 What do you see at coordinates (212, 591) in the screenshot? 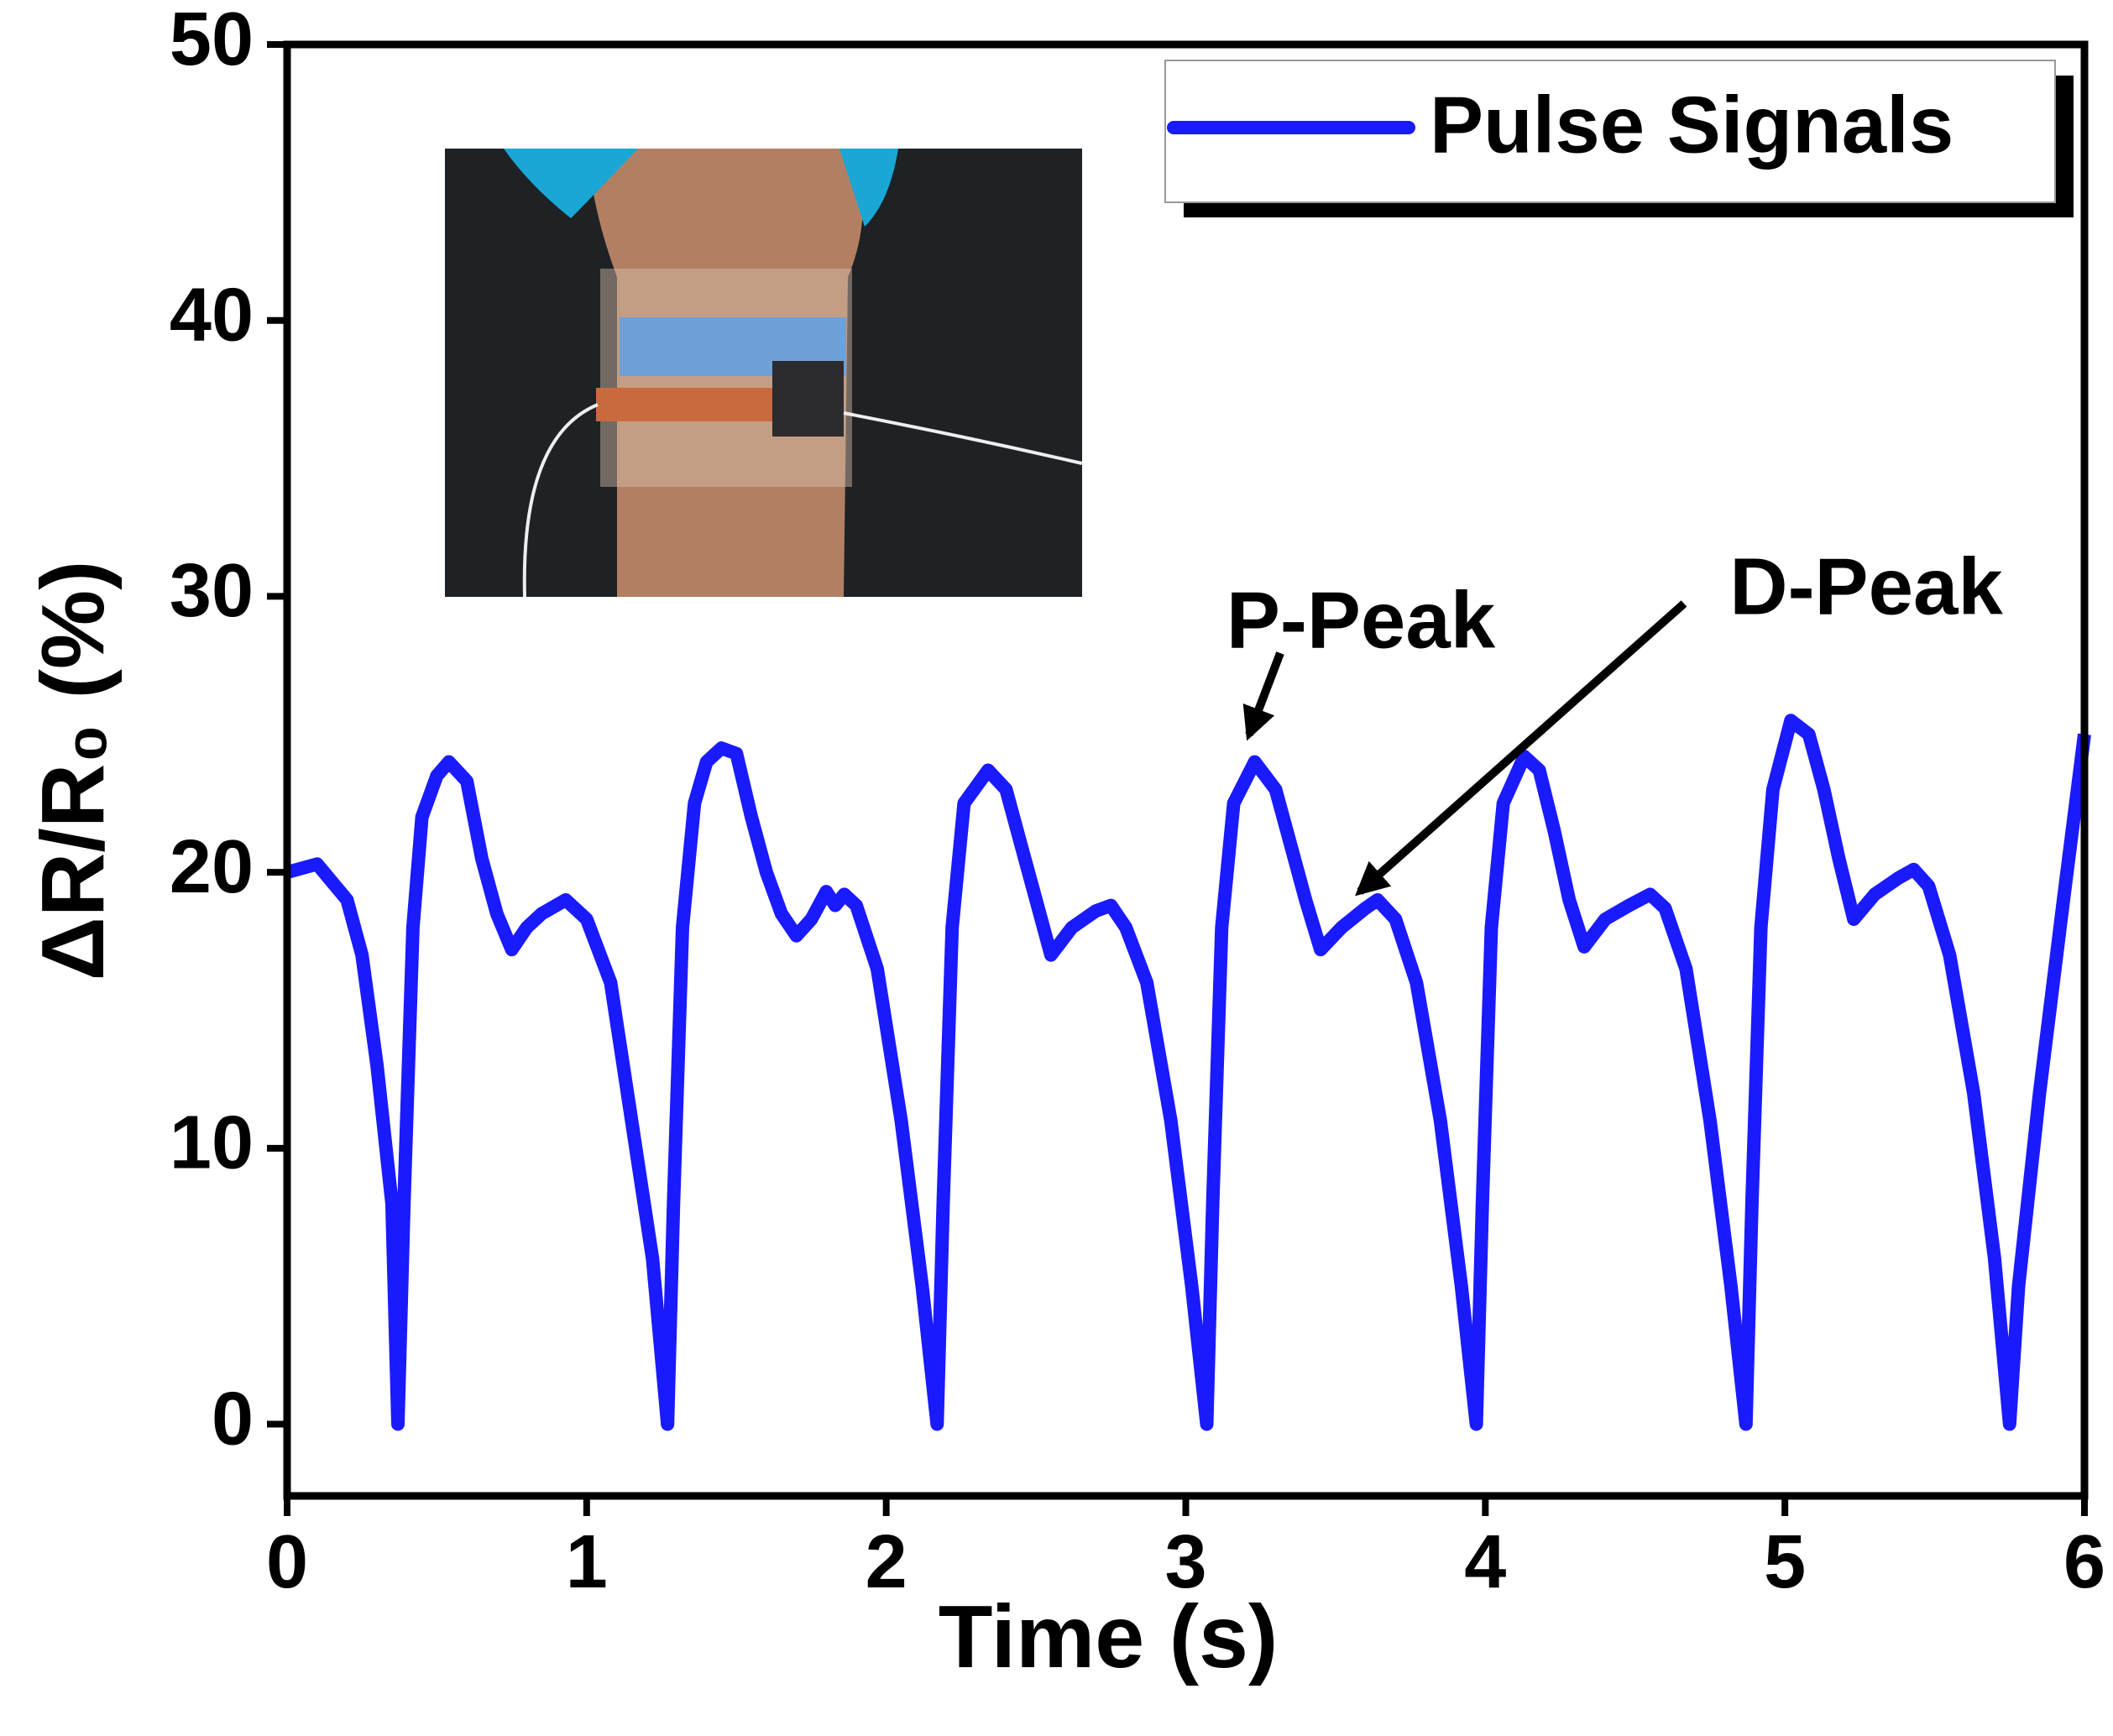
I see `y-tick-label: 30` at bounding box center [212, 591].